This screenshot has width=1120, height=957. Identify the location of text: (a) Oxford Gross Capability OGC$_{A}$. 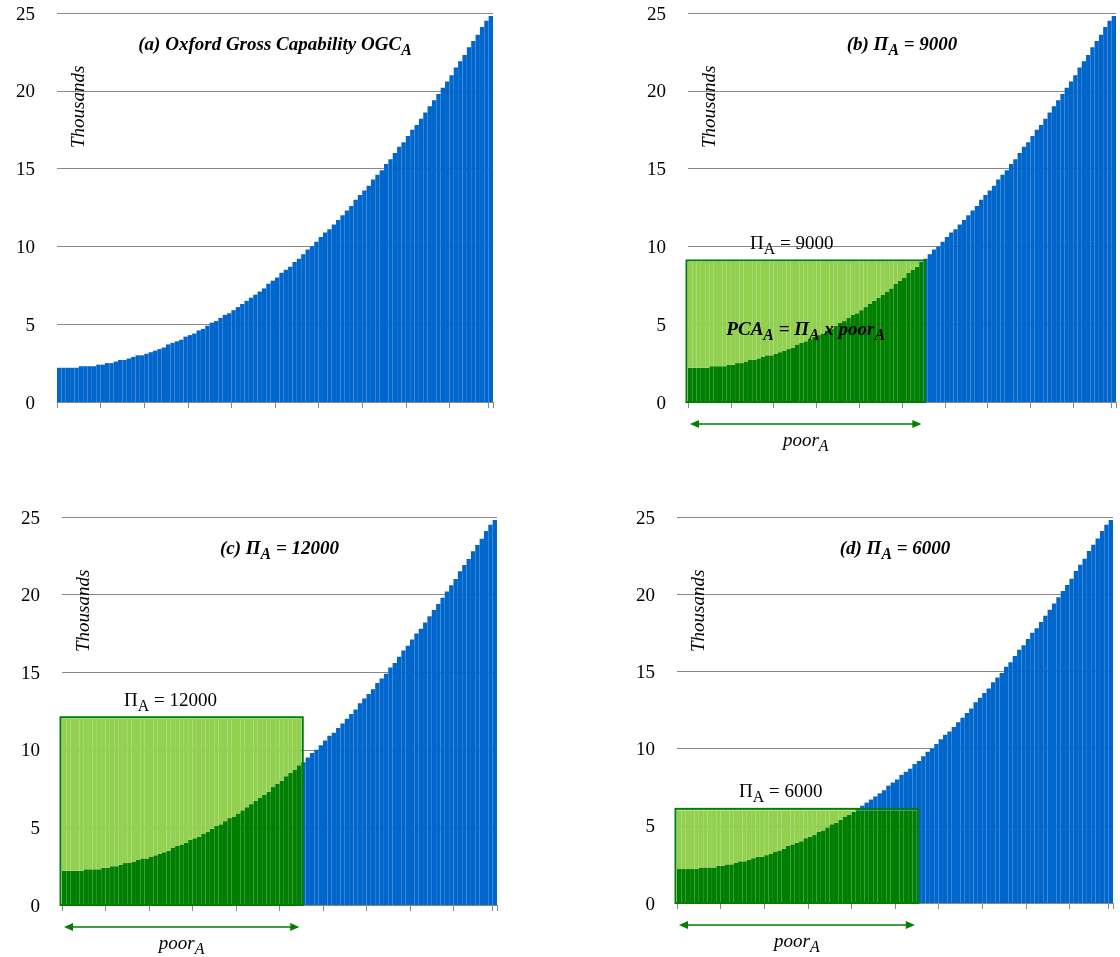
(275, 46).